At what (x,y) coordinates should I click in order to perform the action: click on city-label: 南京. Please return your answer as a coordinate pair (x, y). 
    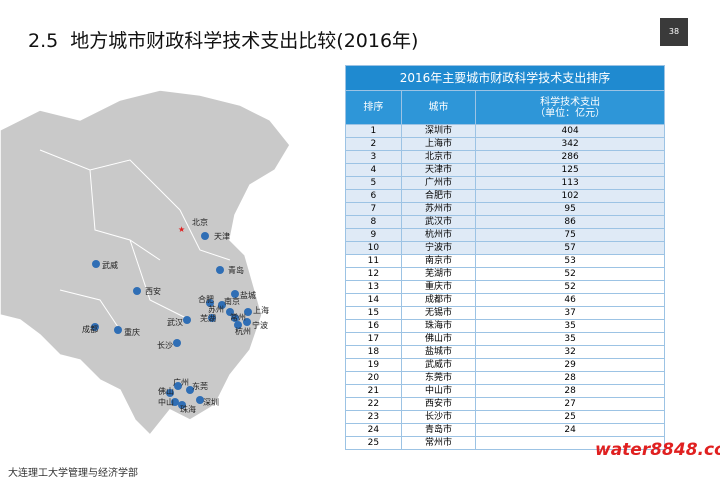
    Looking at the image, I should click on (232, 301).